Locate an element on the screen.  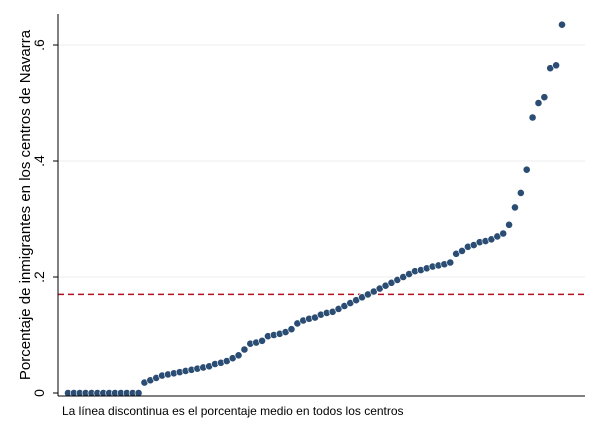
y-tick-label: 0 is located at coordinates (39, 393).